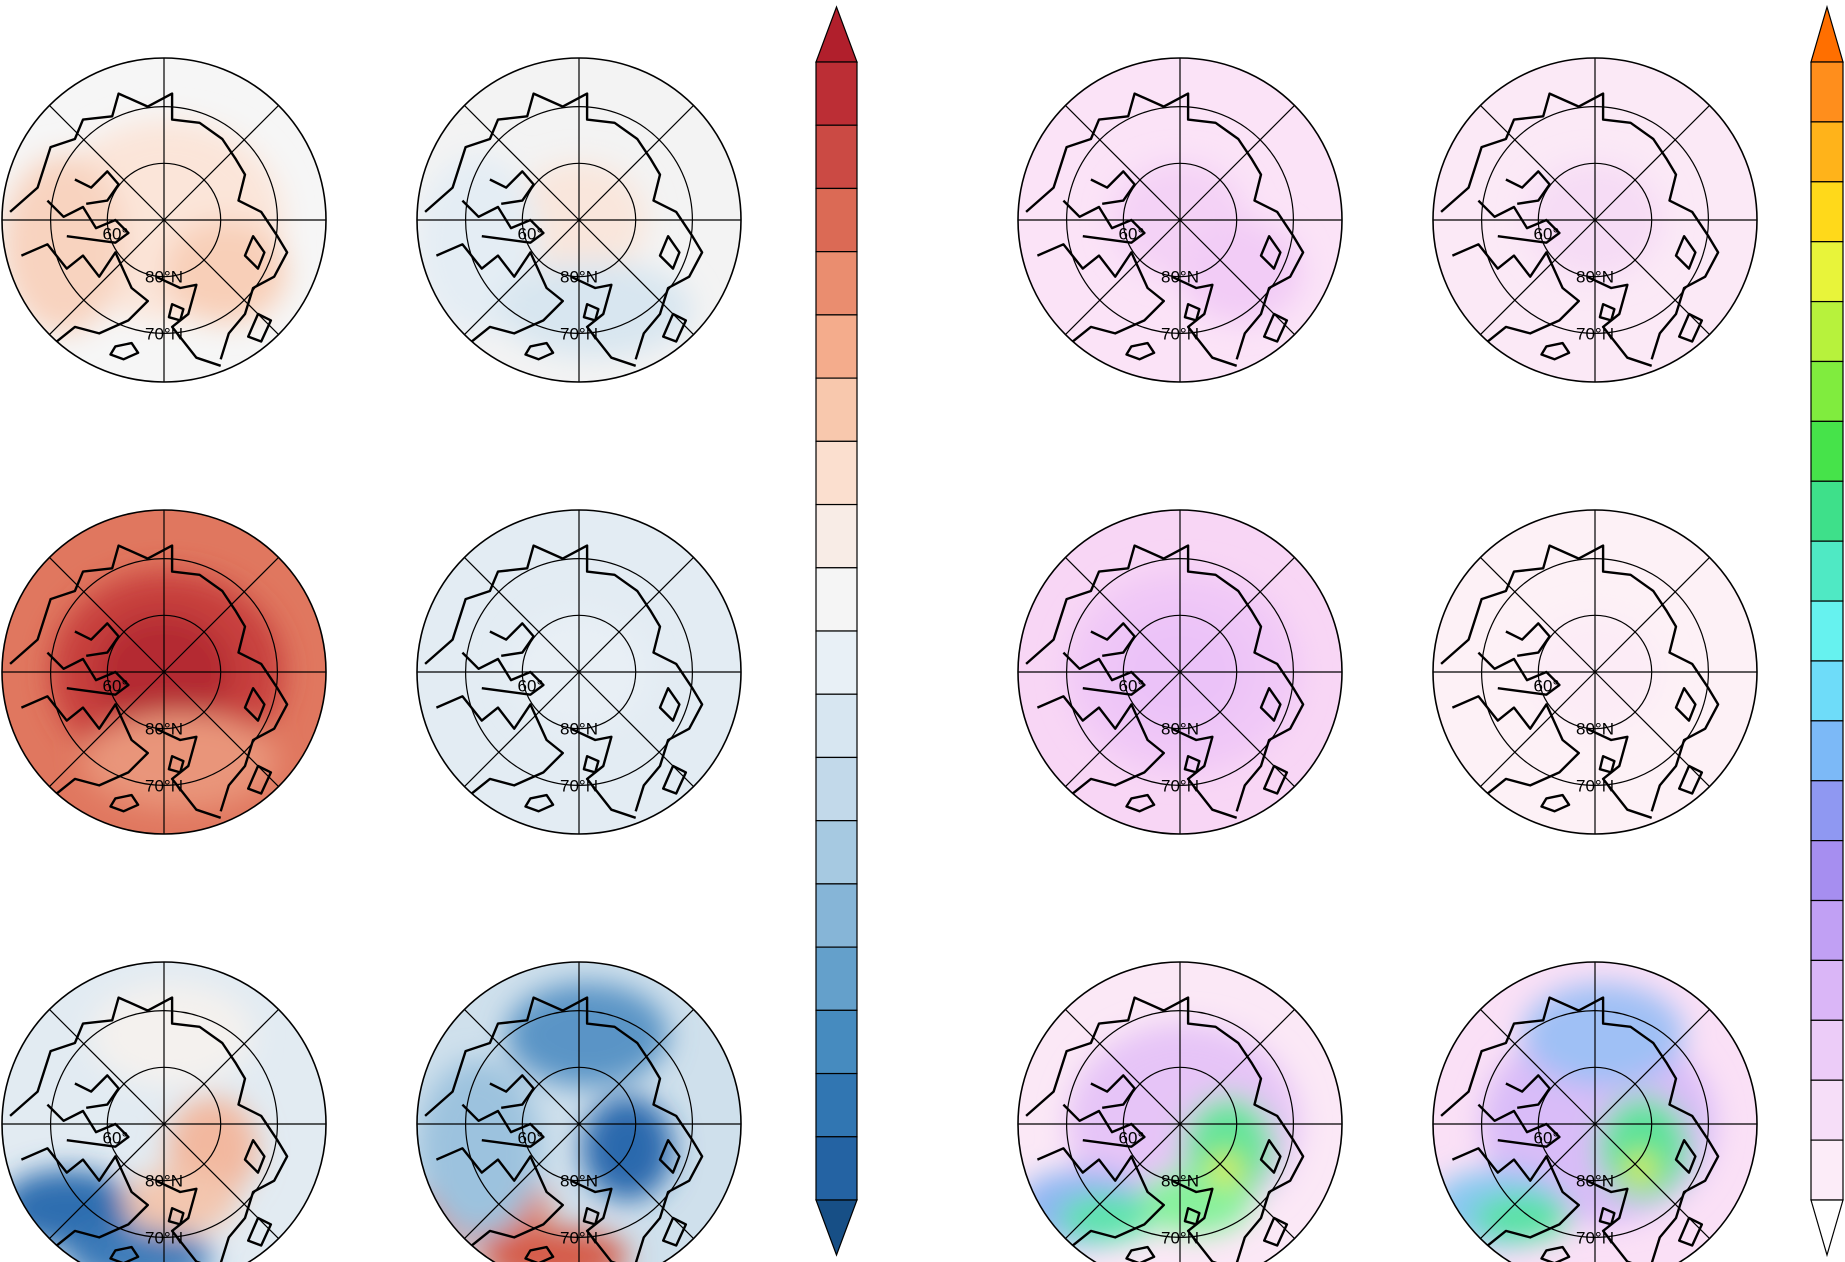 This screenshot has height=1262, width=1845. I want to click on colorbar-rainbow, so click(1827, 631).